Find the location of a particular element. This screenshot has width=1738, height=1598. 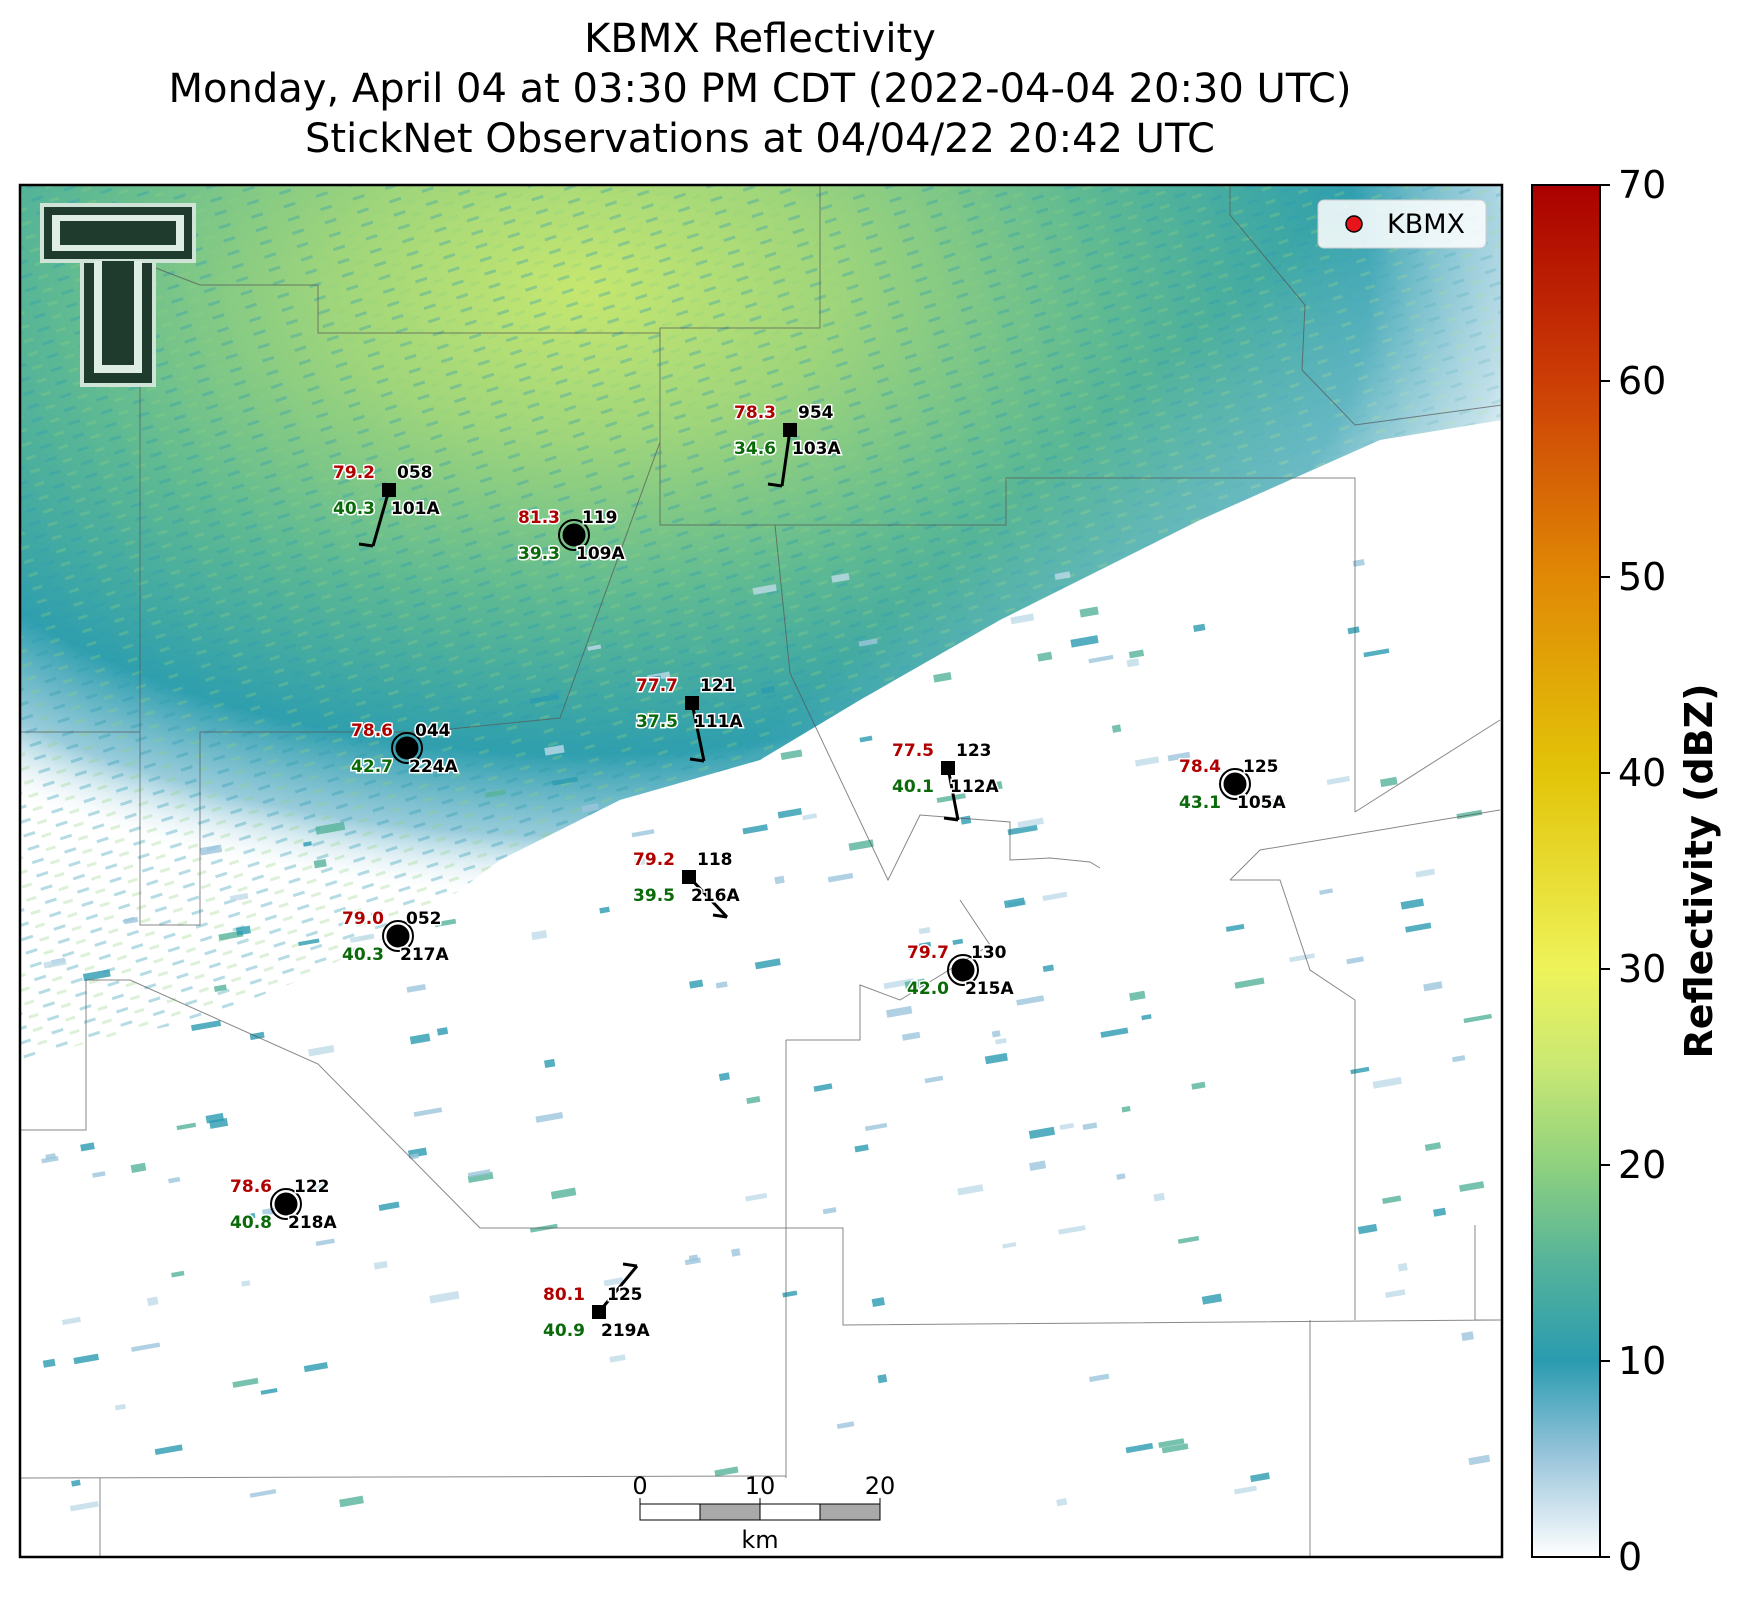

colorbar-tick-label: 20 is located at coordinates (1642, 1165).